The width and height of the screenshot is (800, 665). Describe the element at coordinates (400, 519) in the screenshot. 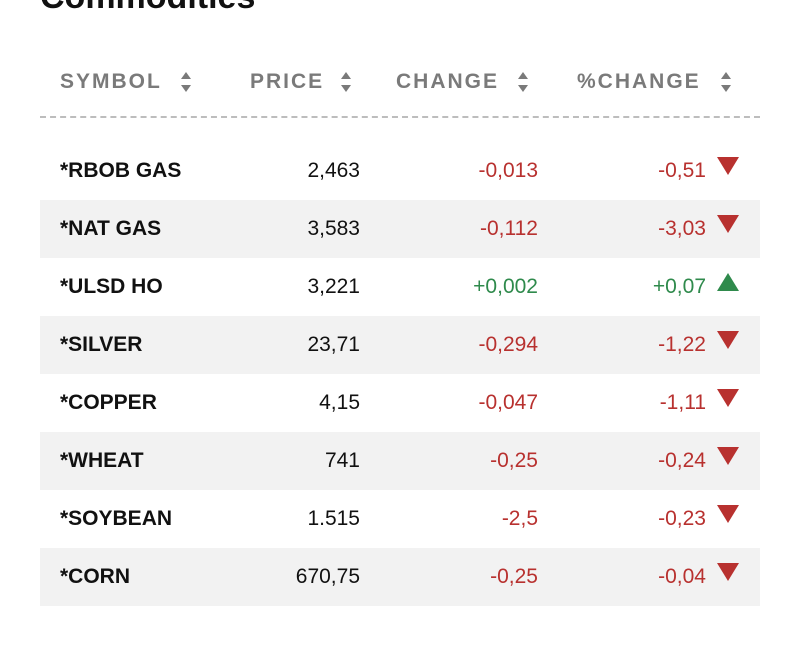

I see `table-row: *SOYBEAN 1.515 -2,5 -0,23` at that location.